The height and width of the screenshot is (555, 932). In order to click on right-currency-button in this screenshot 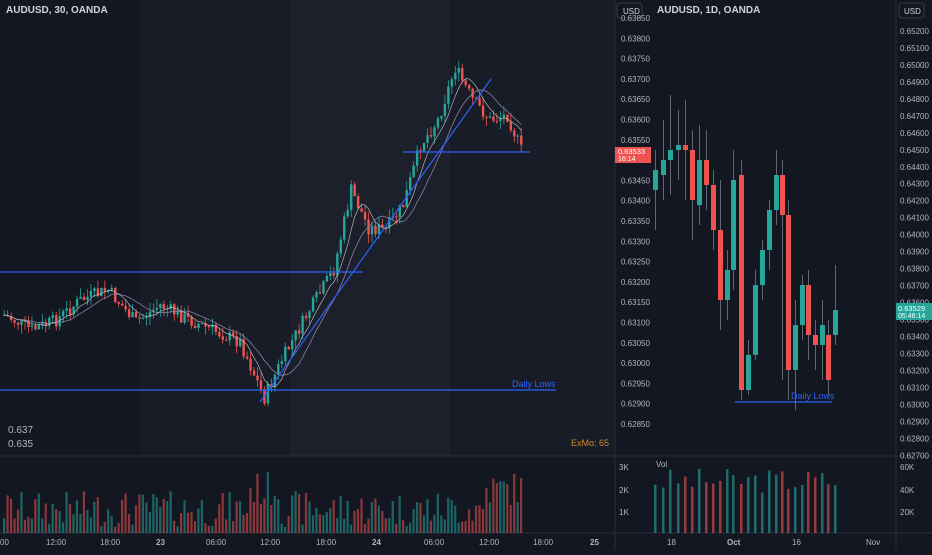, I will do `click(911, 10)`.